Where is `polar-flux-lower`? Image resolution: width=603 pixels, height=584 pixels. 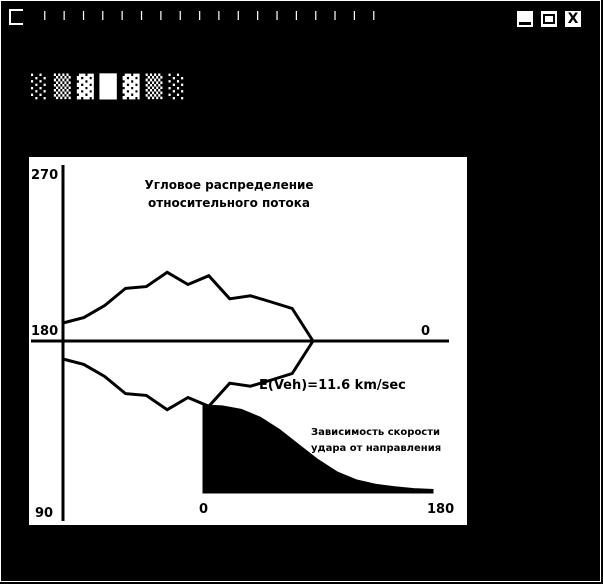 polar-flux-lower is located at coordinates (188, 376).